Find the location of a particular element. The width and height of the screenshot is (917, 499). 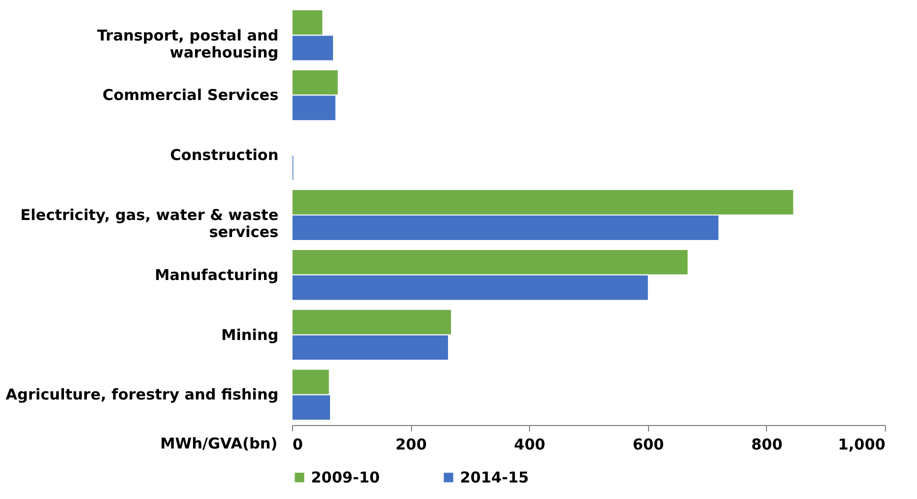

x-tick-label: 0 is located at coordinates (297, 445).